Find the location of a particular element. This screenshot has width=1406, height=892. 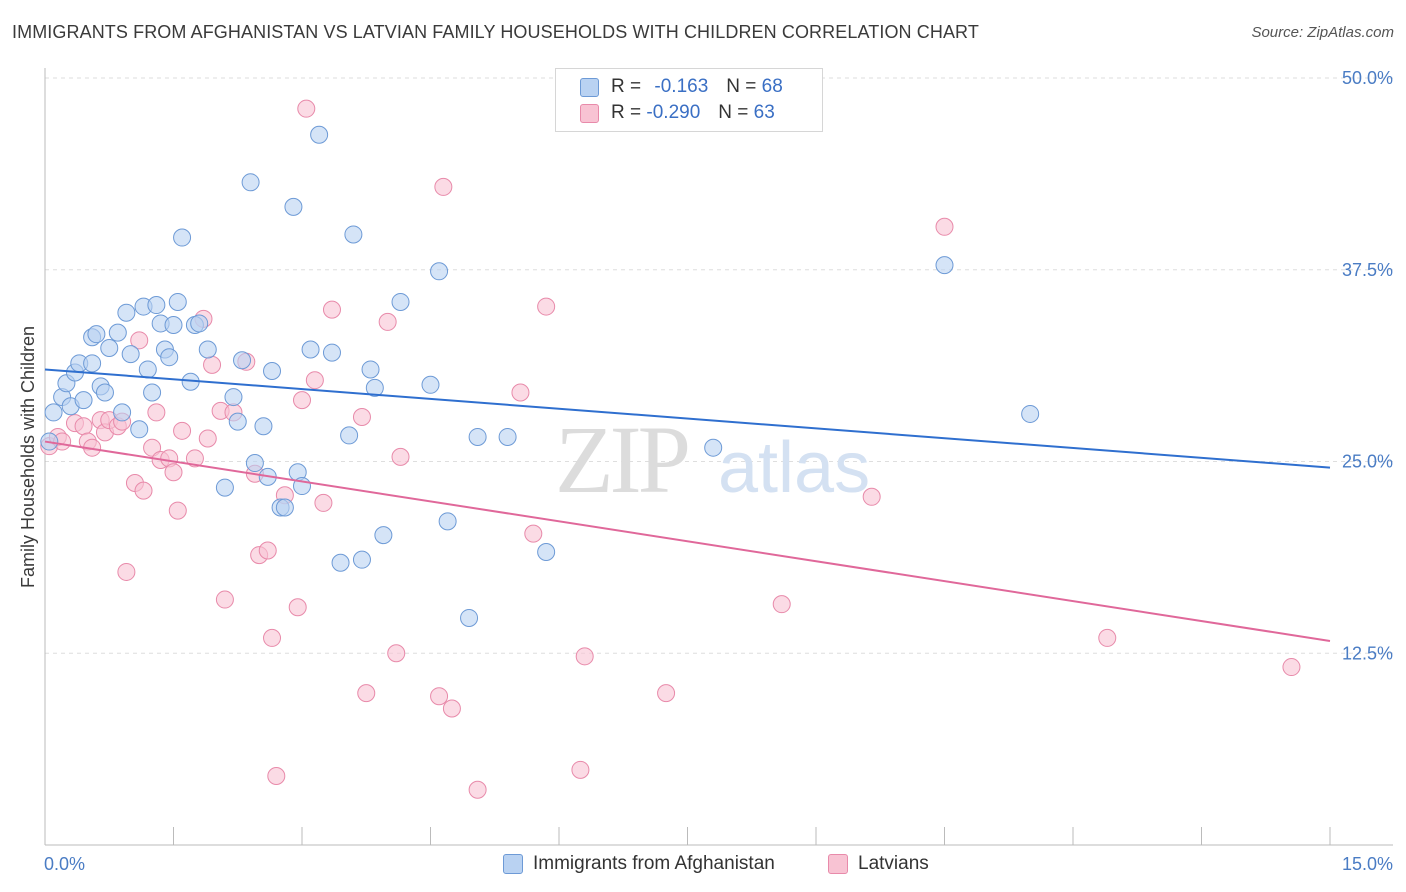

legend: R = -0.163 N = 68 R = -0.290 N = 63 is located at coordinates (689, 100).